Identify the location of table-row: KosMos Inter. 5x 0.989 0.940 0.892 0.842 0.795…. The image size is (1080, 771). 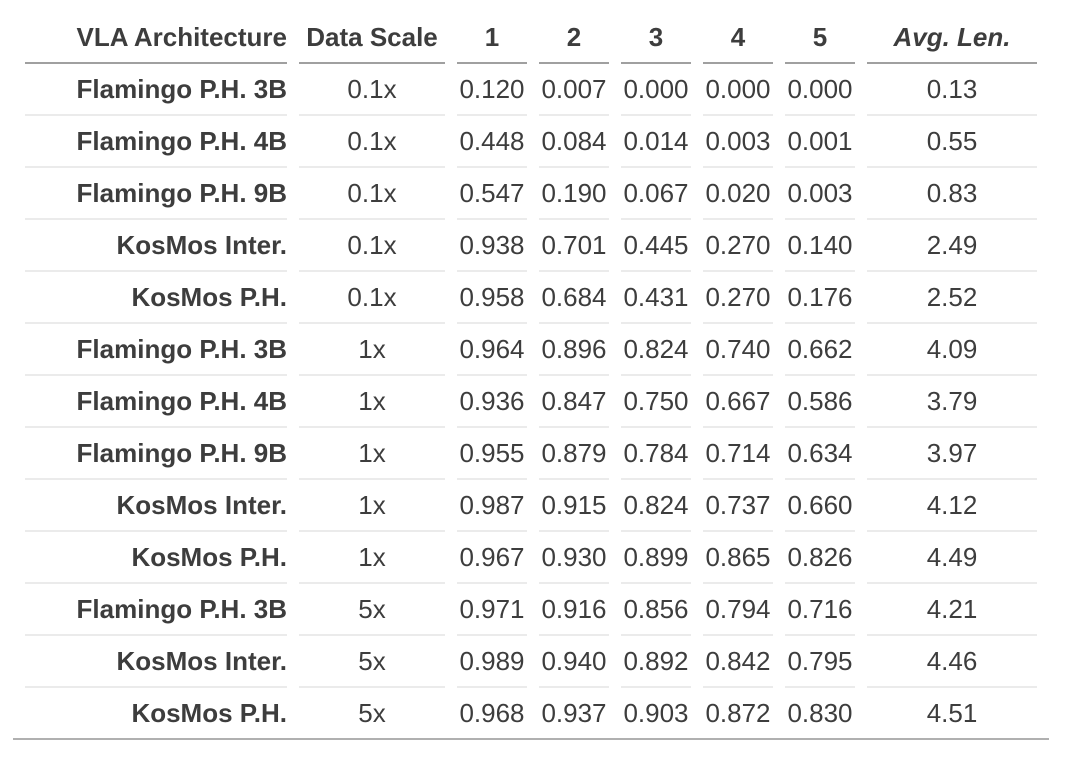
(531, 662).